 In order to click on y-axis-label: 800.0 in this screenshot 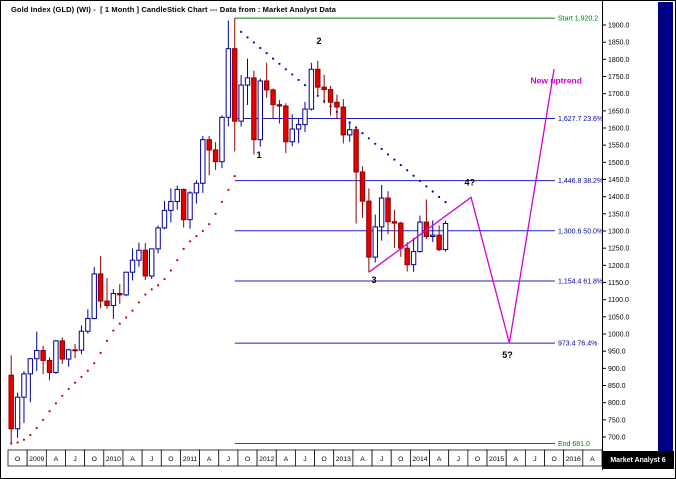, I will do `click(617, 403)`.